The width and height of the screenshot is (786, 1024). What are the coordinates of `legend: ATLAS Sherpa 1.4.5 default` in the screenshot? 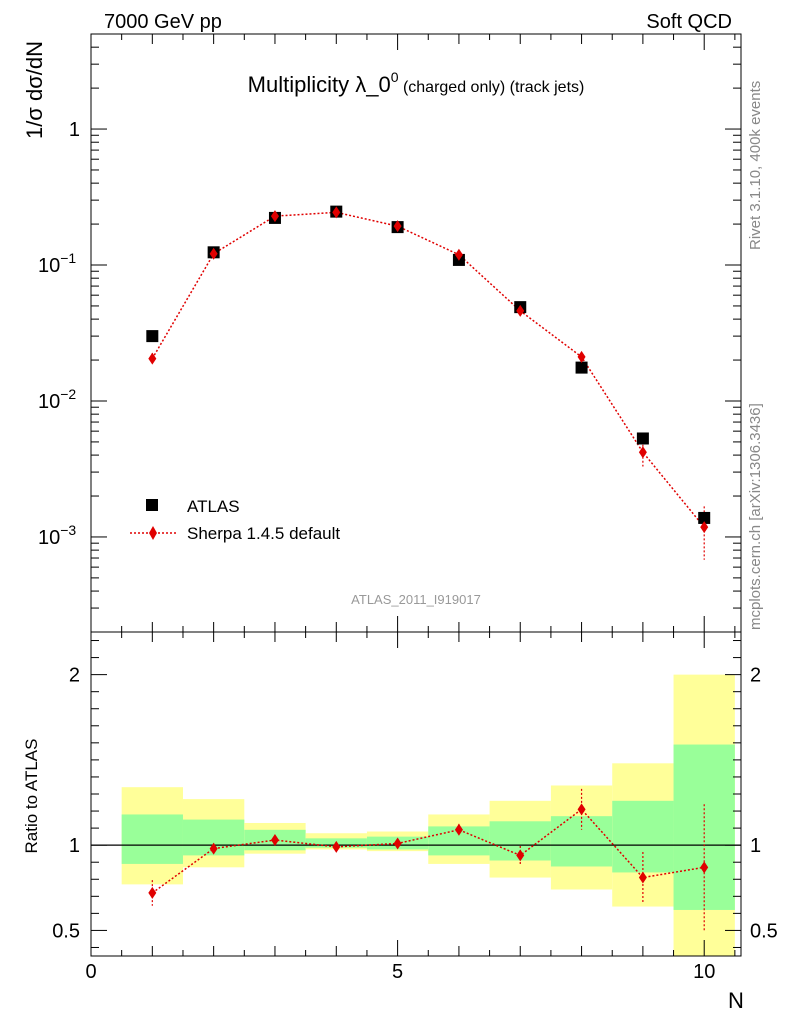 It's located at (235, 520).